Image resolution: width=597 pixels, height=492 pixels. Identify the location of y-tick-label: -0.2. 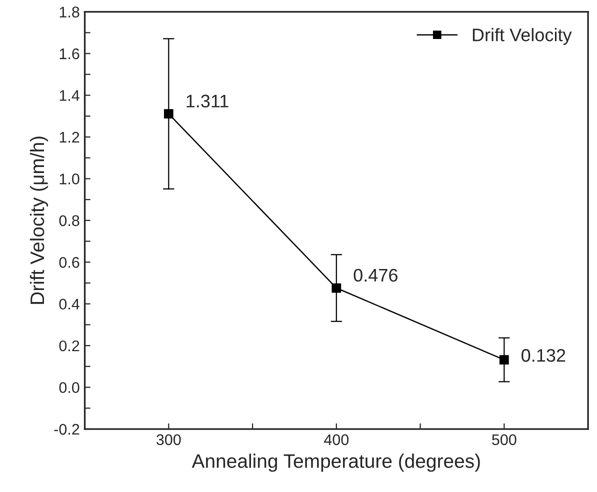
(67, 429).